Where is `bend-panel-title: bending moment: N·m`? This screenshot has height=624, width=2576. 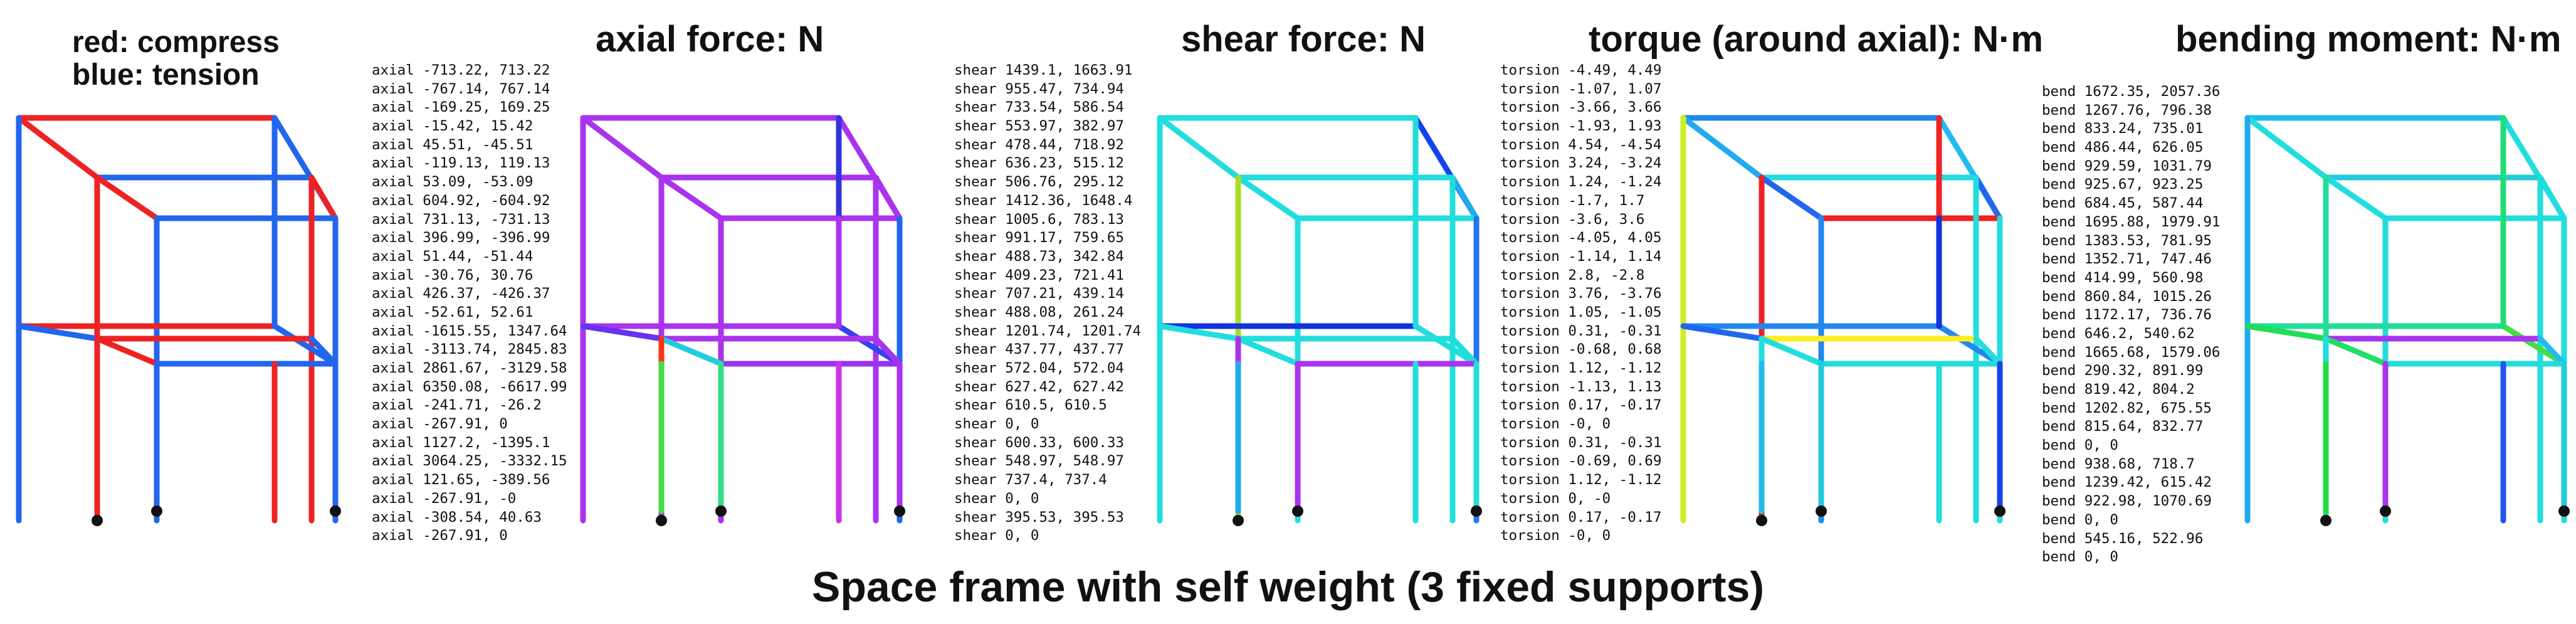 bend-panel-title: bending moment: N·m is located at coordinates (2368, 39).